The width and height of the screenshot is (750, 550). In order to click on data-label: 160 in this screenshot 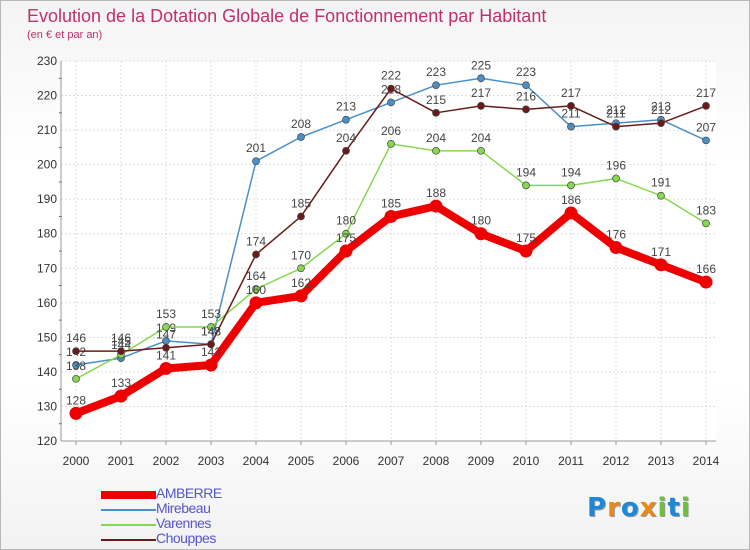, I will do `click(256, 290)`.